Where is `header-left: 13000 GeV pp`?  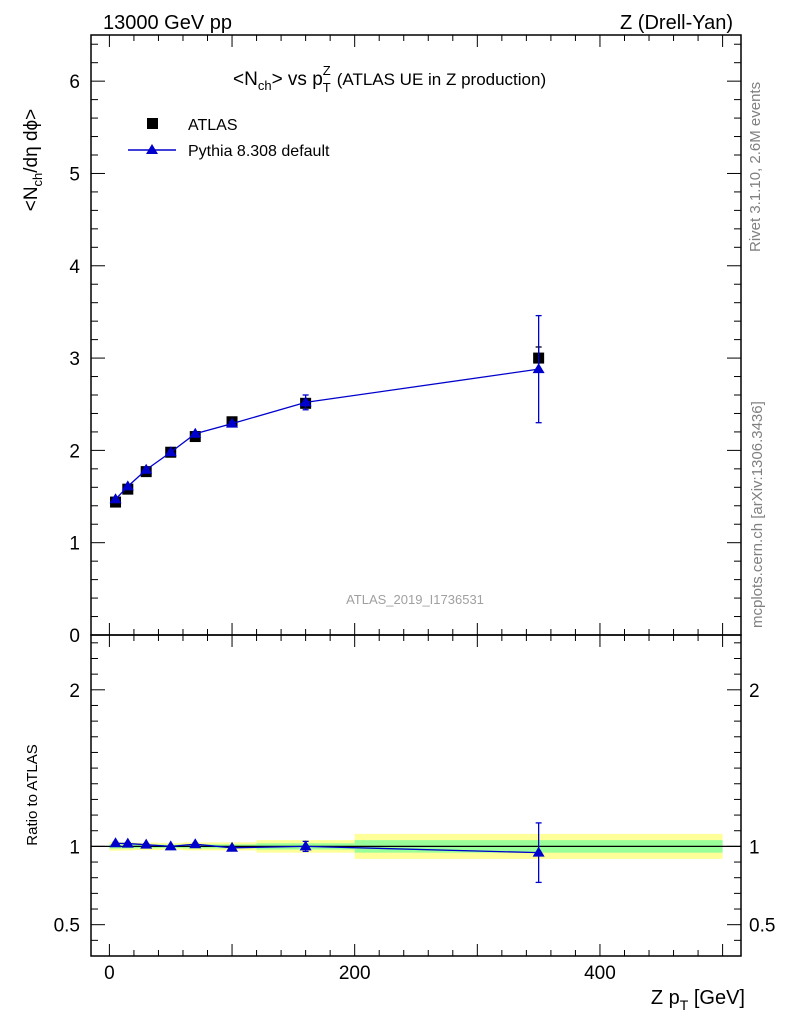
header-left: 13000 GeV pp is located at coordinates (167, 23).